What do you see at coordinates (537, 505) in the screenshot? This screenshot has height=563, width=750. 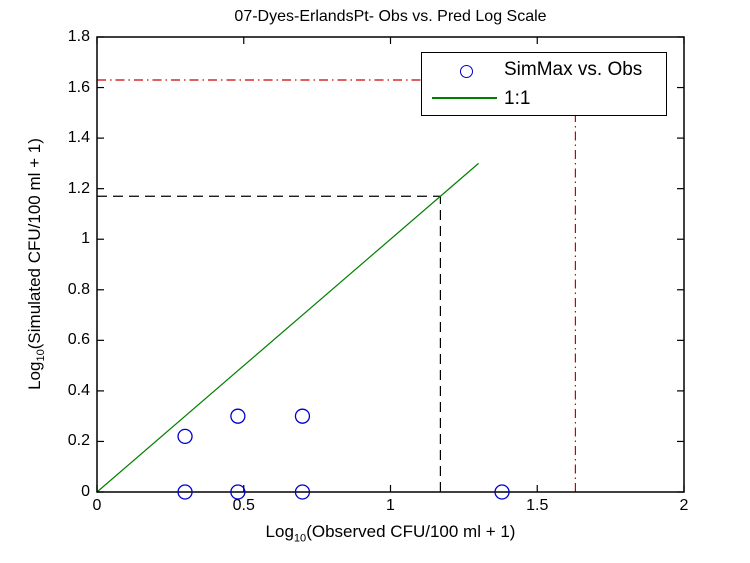 I see `x-tick-label: 1.5` at bounding box center [537, 505].